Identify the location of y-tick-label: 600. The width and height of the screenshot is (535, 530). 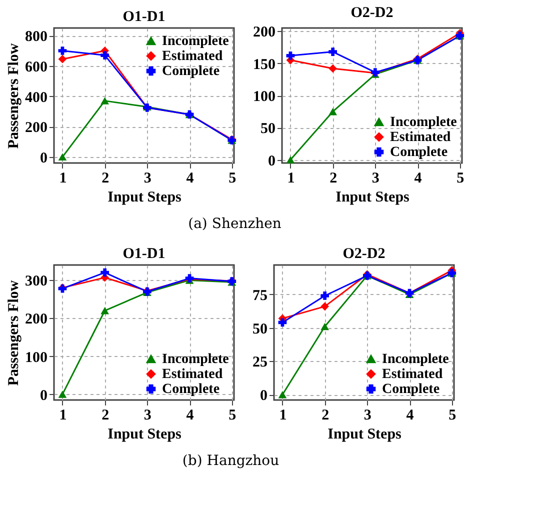
(36, 67).